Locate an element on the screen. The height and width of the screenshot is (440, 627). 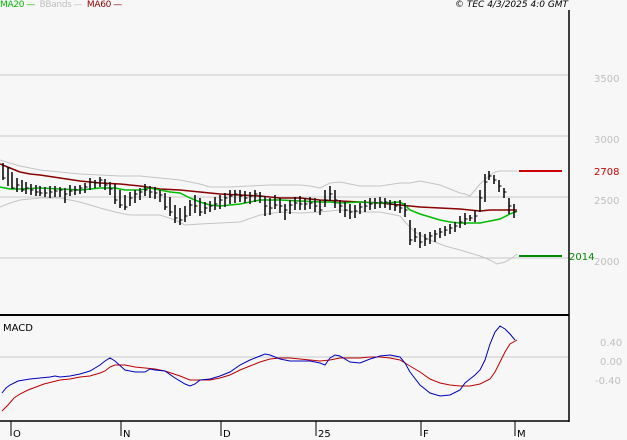
legend-bbands: BBands — is located at coordinates (61, 5).